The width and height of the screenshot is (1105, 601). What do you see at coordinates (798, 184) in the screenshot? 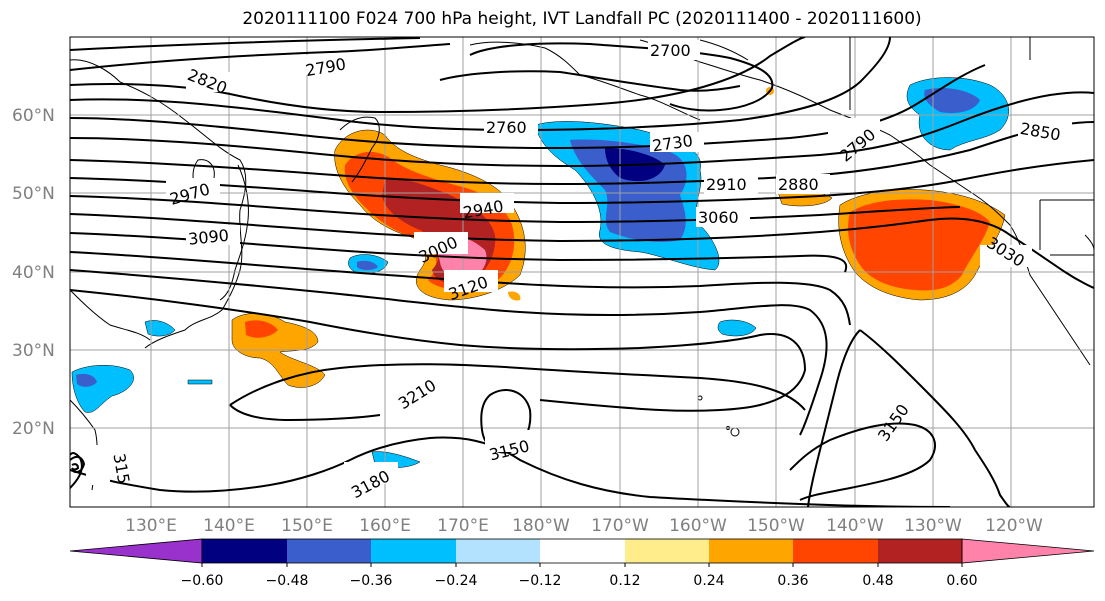
I see `svg-text: 2880` at bounding box center [798, 184].